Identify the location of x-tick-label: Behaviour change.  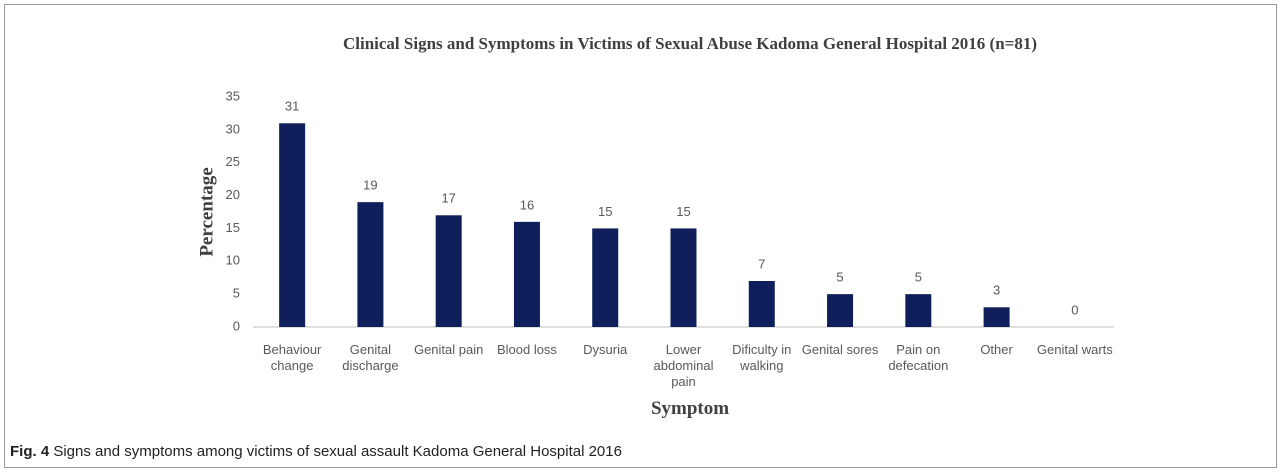
(292, 357).